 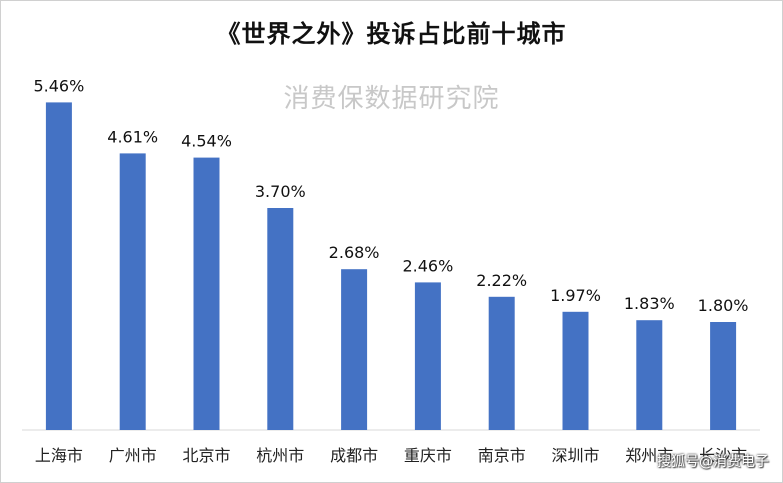 What do you see at coordinates (649, 303) in the screenshot?
I see `value-label-9: 1.83%` at bounding box center [649, 303].